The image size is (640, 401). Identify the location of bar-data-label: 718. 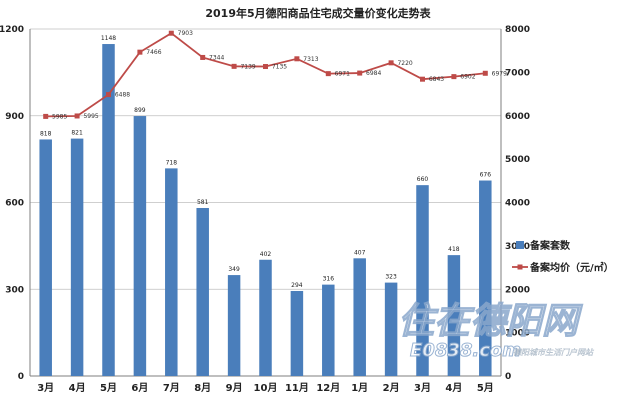
(172, 162).